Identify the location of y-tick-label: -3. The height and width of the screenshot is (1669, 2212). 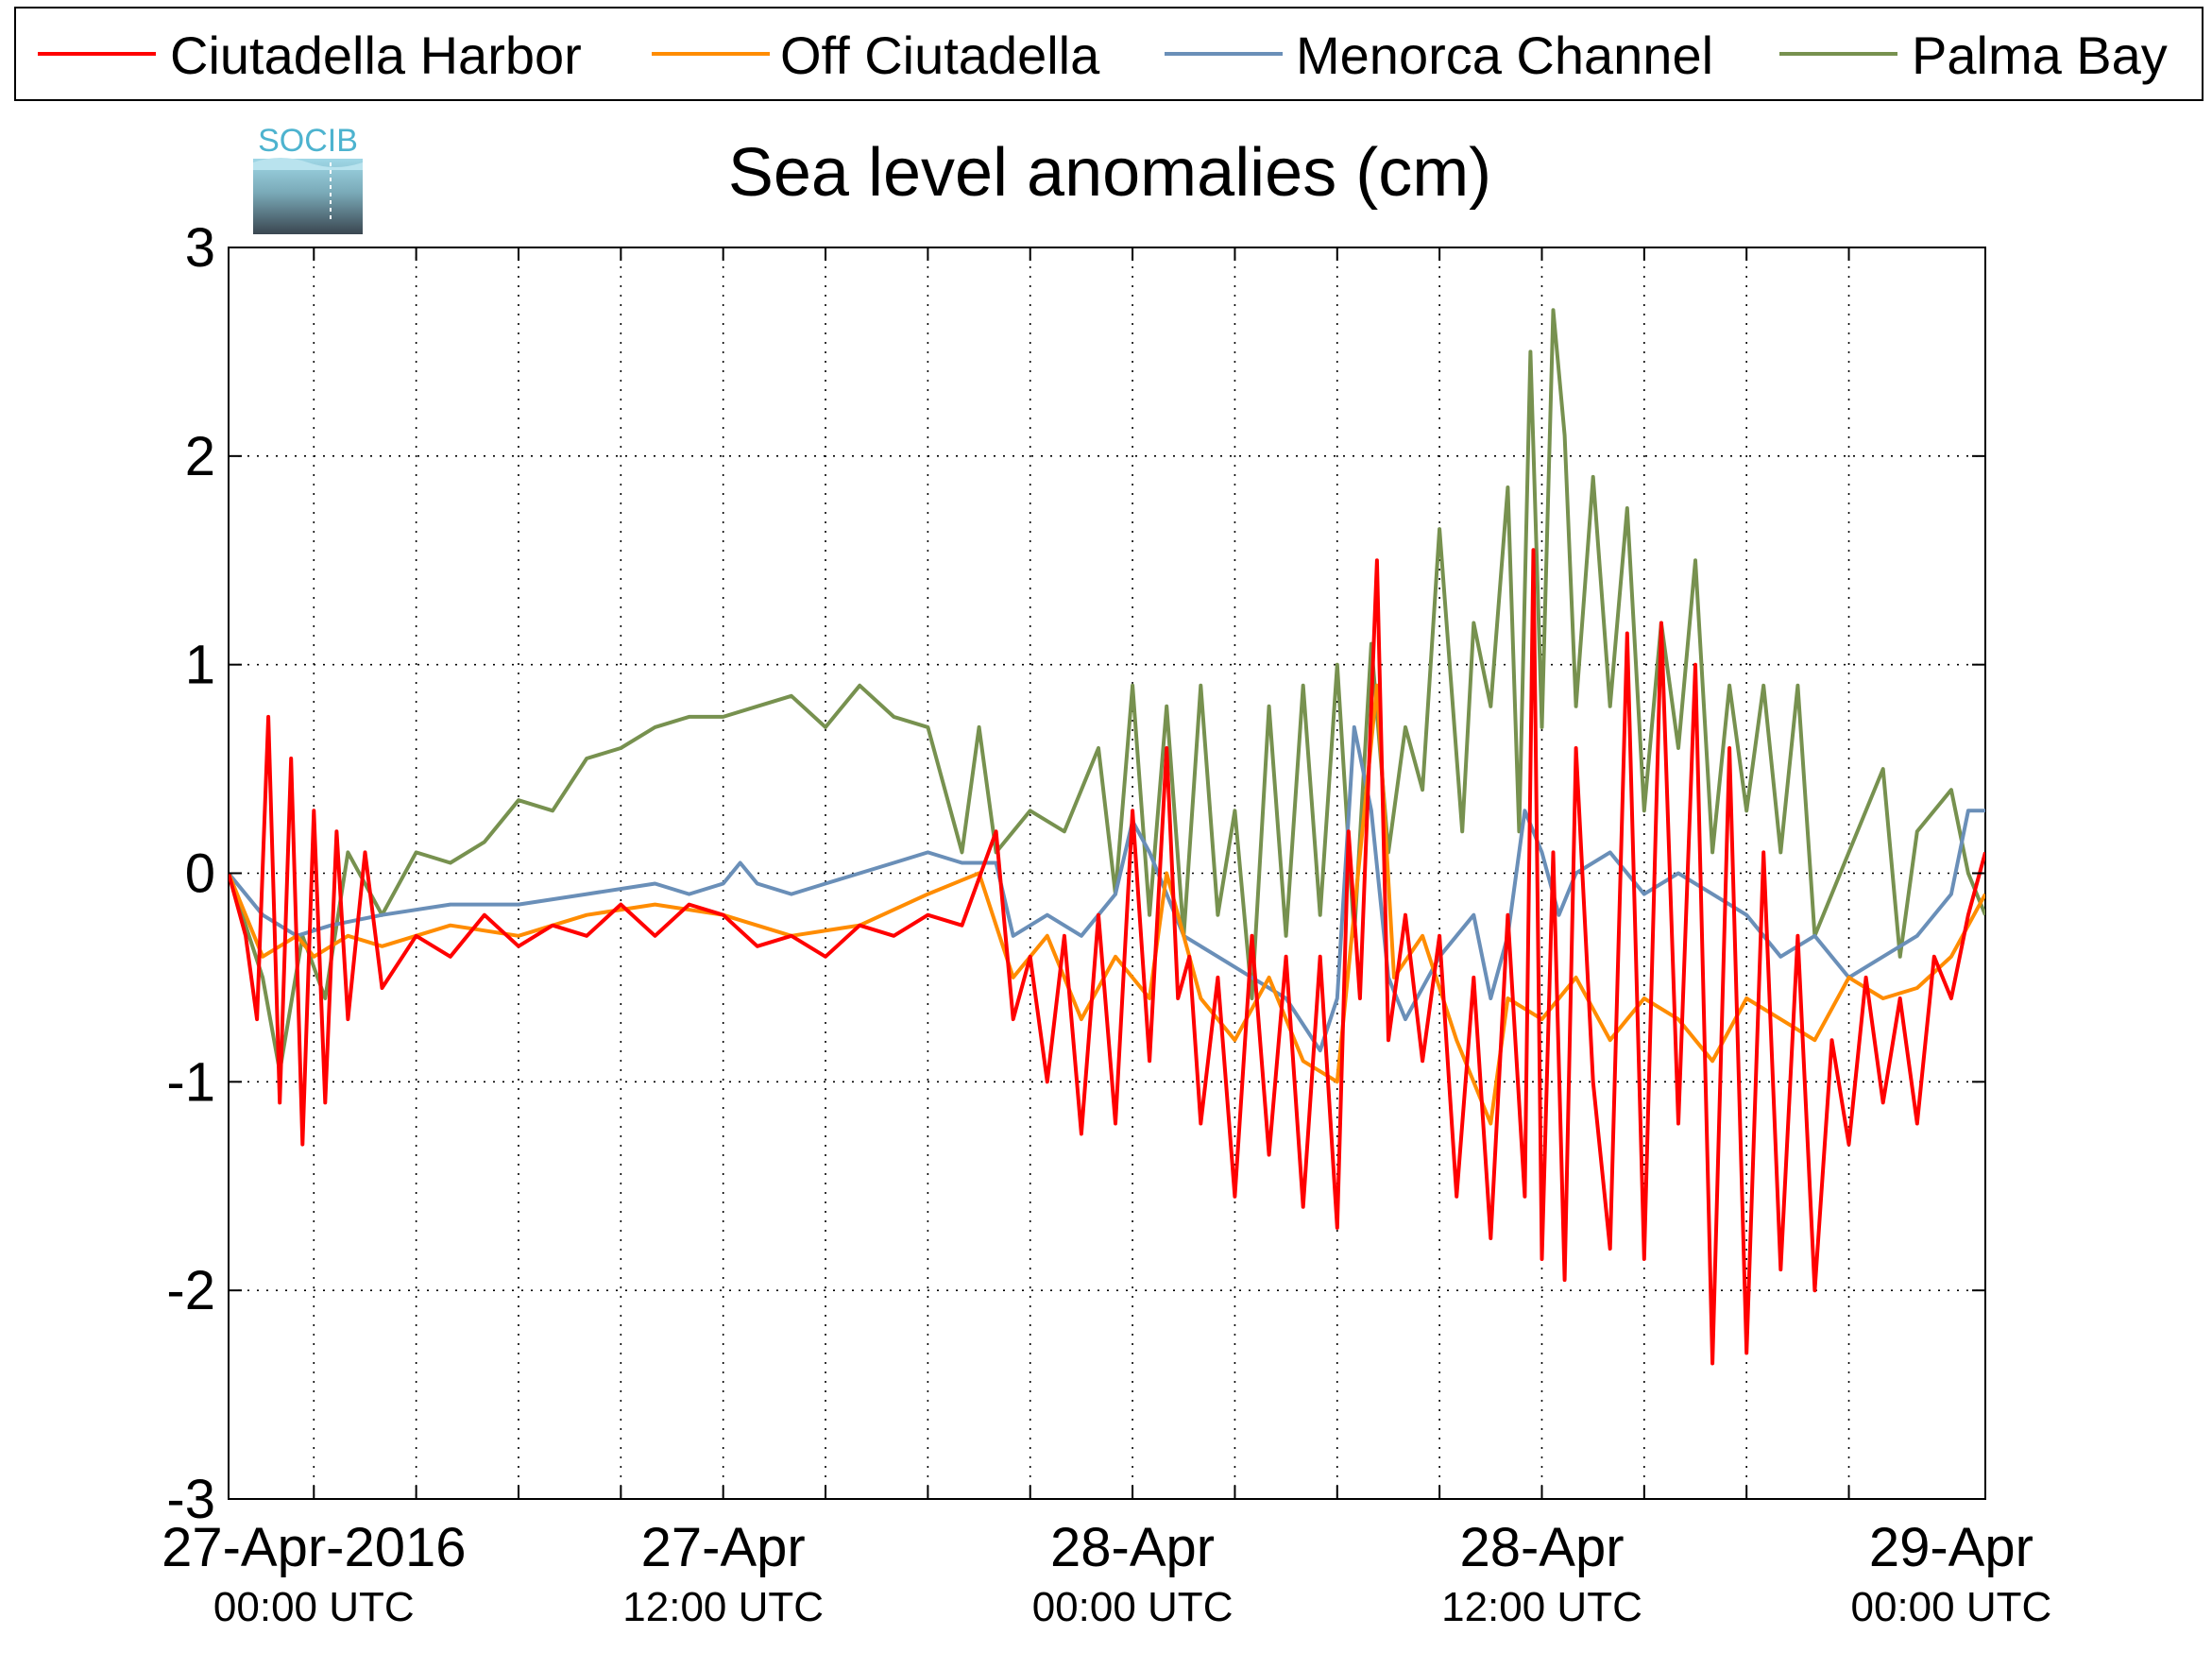
(190, 1499).